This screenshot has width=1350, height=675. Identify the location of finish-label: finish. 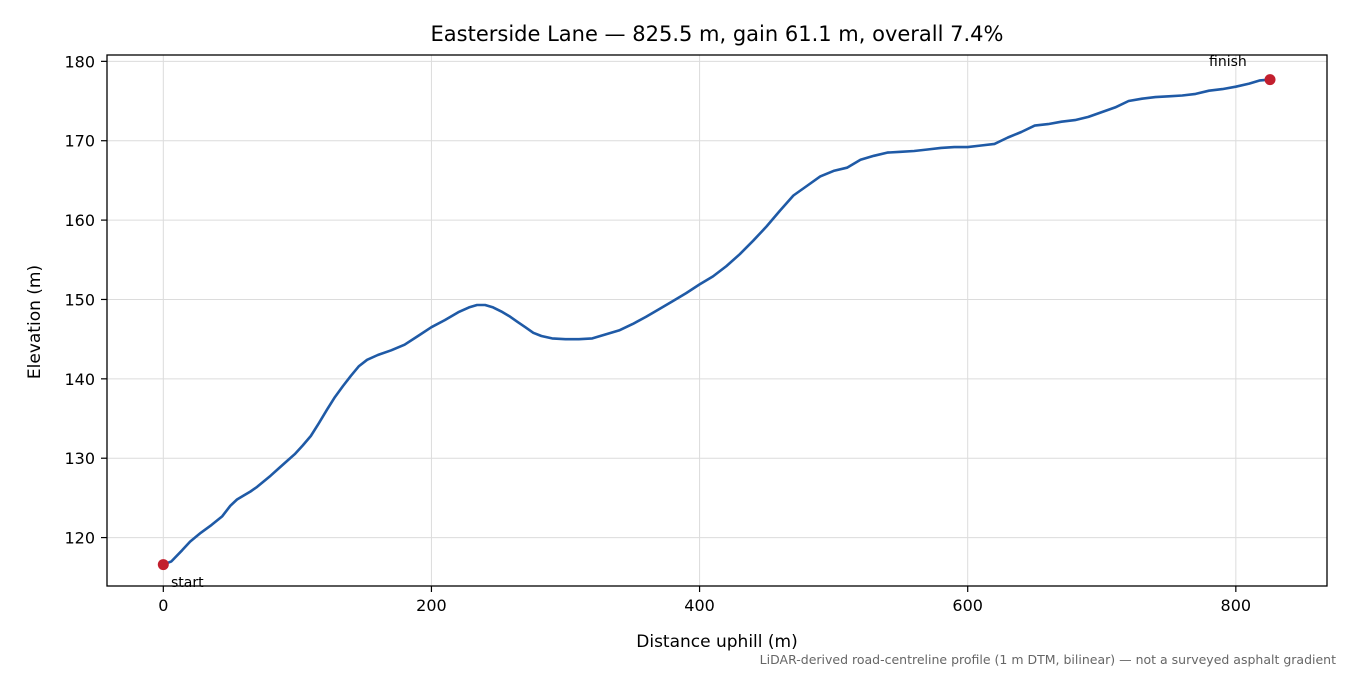
(1228, 62).